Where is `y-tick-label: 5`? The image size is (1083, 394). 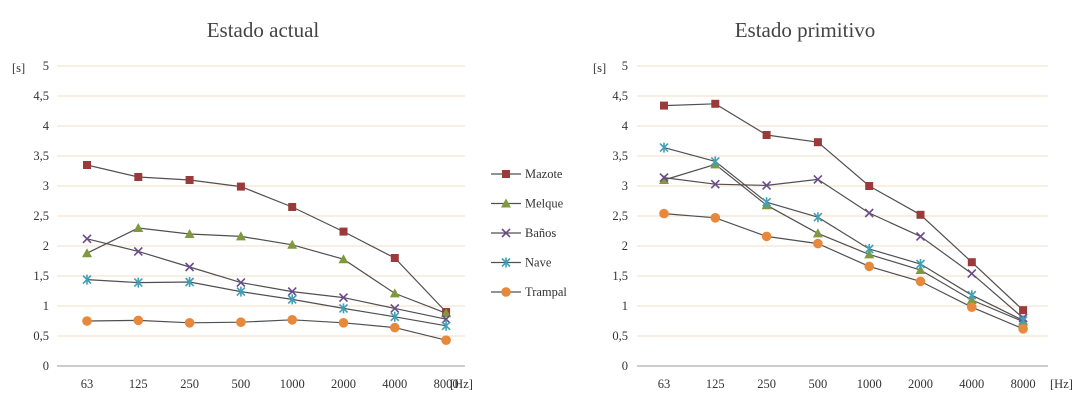 y-tick-label: 5 is located at coordinates (625, 66).